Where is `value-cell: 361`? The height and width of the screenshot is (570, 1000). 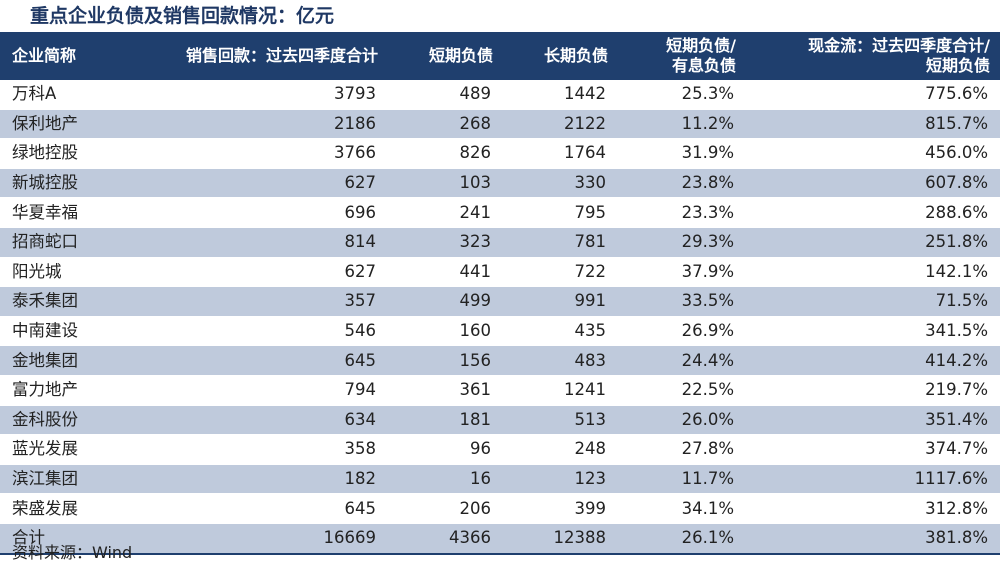 value-cell: 361 is located at coordinates (445, 390).